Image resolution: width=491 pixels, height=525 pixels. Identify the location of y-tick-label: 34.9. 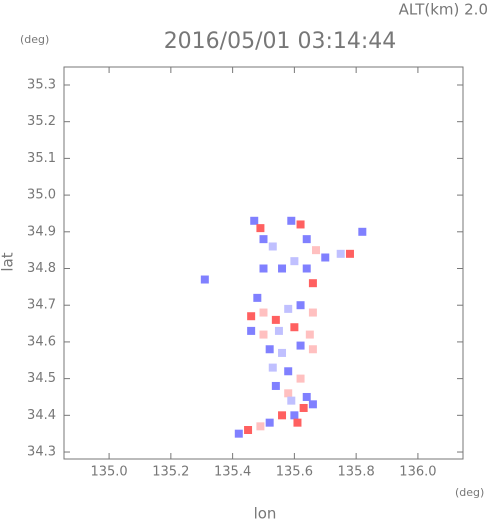
(41, 231).